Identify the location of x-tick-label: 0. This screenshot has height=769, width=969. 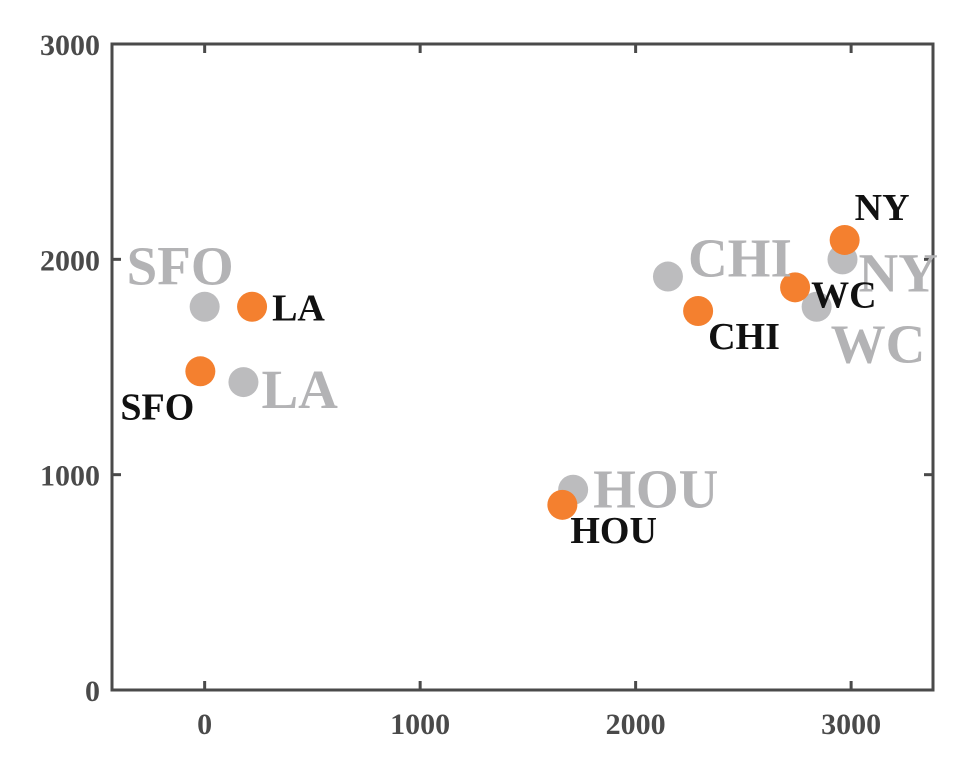
(204, 724).